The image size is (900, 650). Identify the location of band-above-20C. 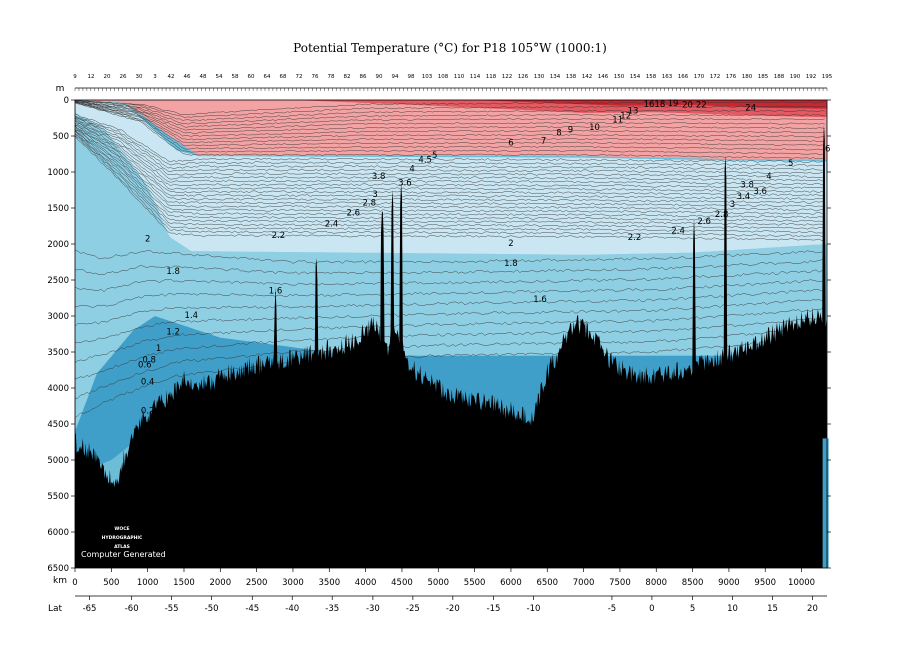
(451, 104).